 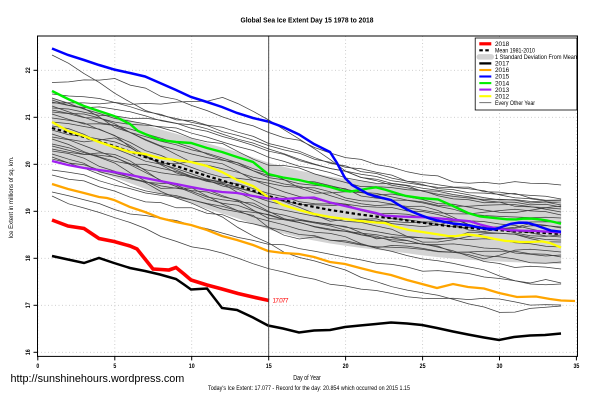 What do you see at coordinates (576, 366) in the screenshot?
I see `svg-text: 35` at bounding box center [576, 366].